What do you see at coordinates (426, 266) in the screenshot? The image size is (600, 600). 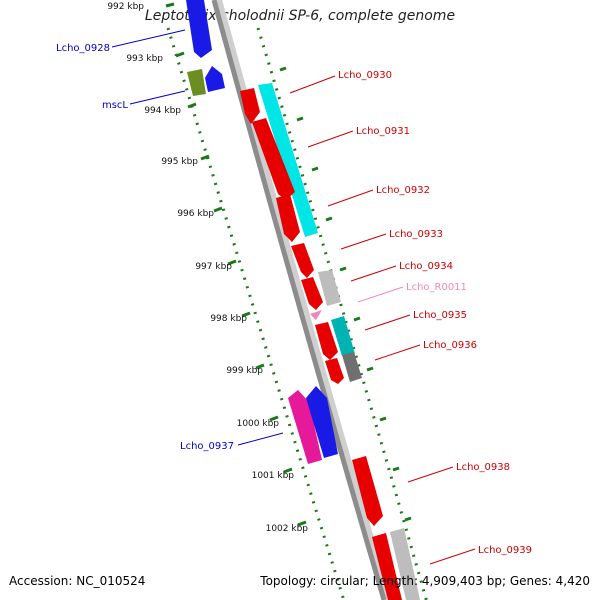 I see `label-lcho-0934: Lcho_0934` at bounding box center [426, 266].